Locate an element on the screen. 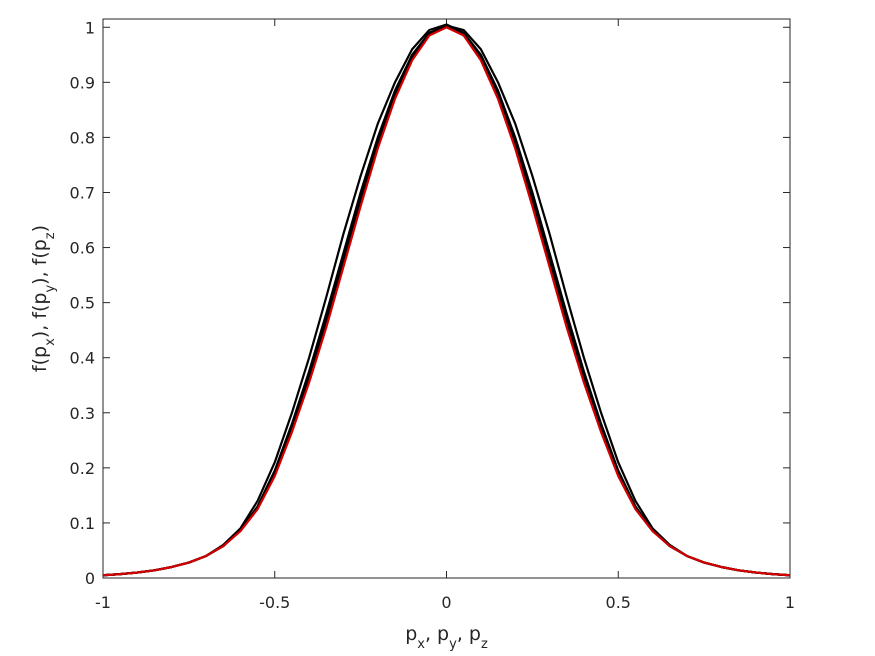 The image size is (875, 656). y-axis-label-part: y is located at coordinates (50, 289).